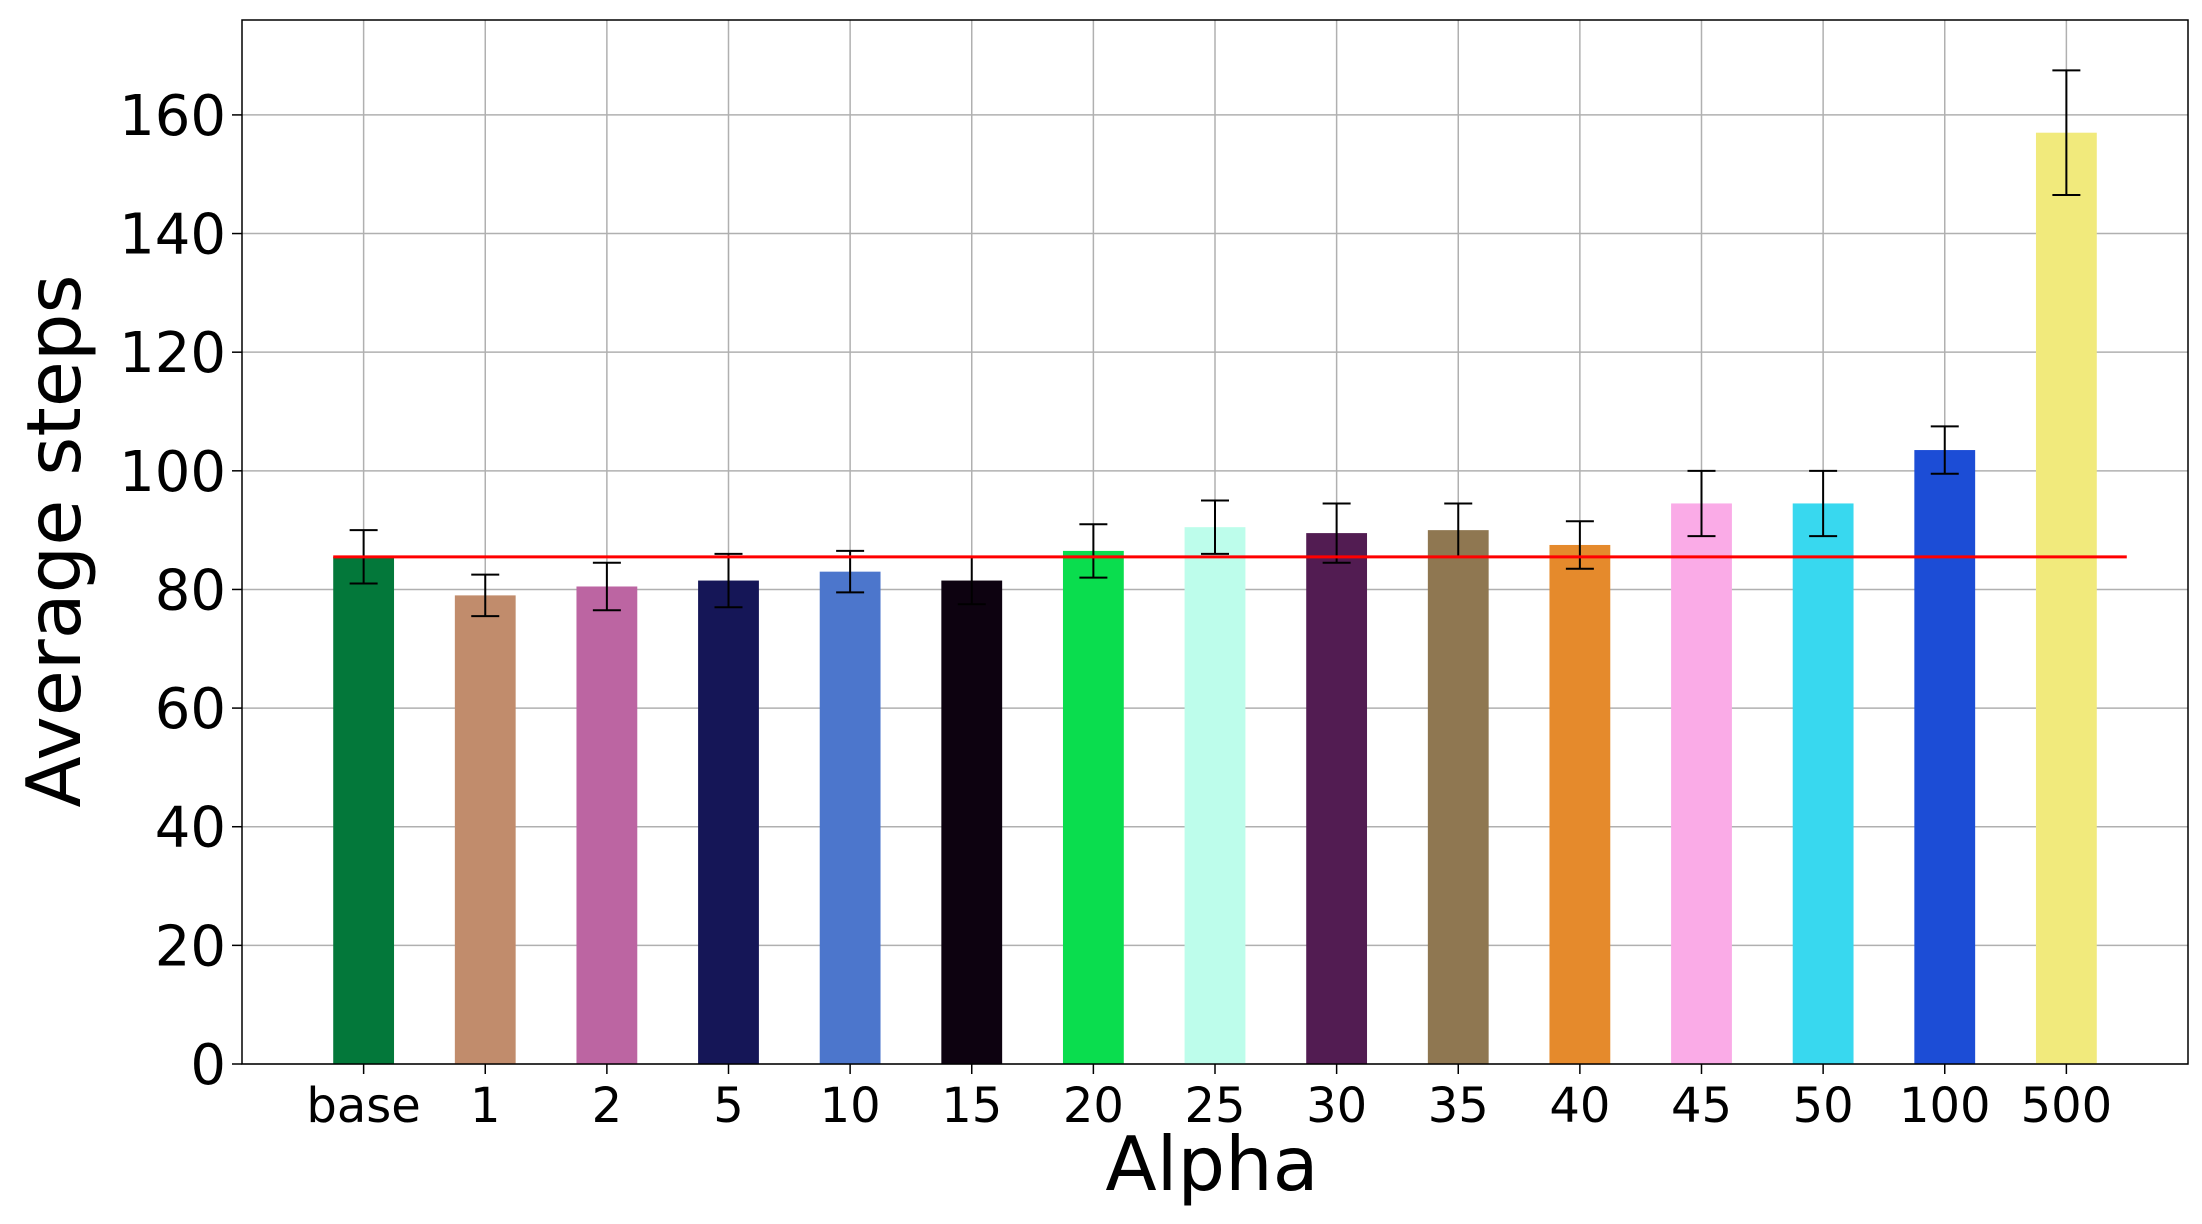 The image size is (2202, 1224). Describe the element at coordinates (364, 810) in the screenshot. I see `bar-base` at that location.